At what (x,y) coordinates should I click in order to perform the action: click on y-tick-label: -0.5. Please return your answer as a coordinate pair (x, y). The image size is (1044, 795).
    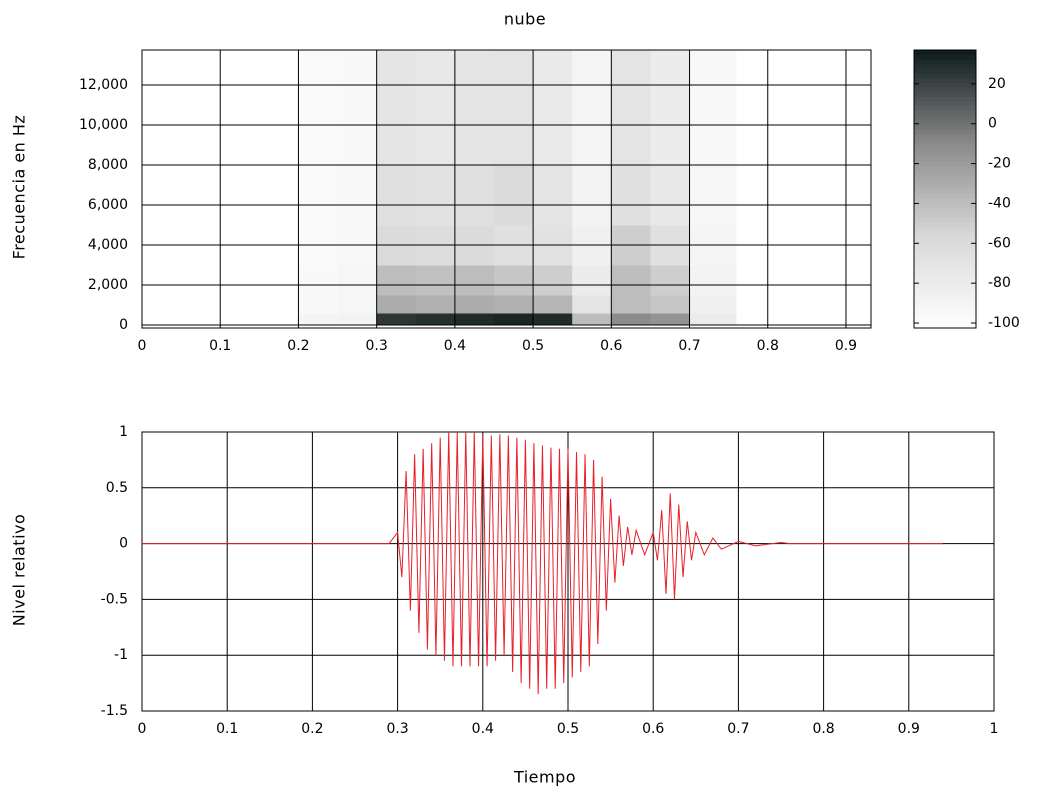
    Looking at the image, I should click on (114, 599).